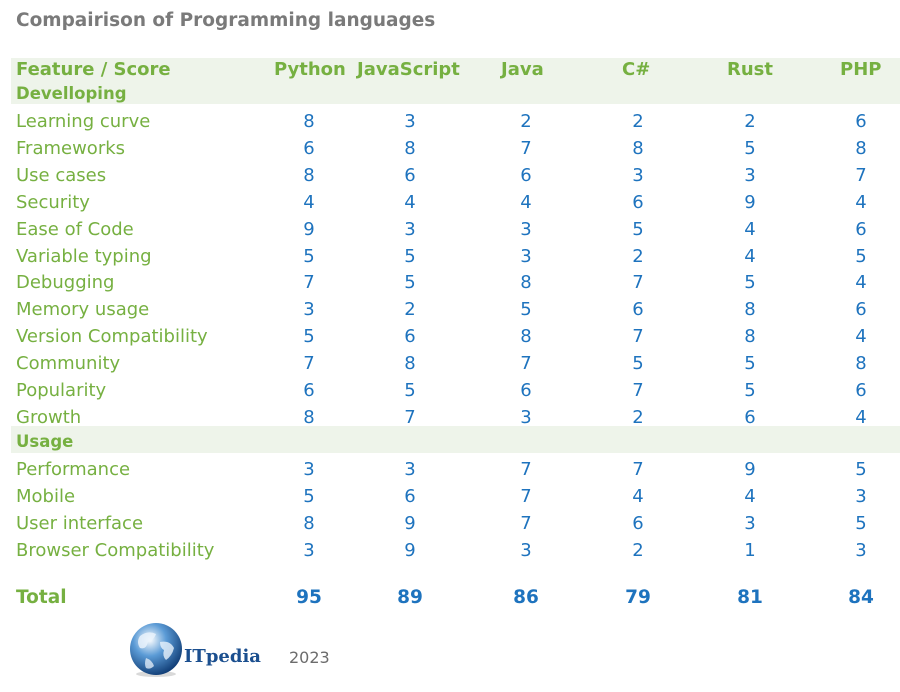  What do you see at coordinates (115, 550) in the screenshot?
I see `row-label: Browser Compatibility` at bounding box center [115, 550].